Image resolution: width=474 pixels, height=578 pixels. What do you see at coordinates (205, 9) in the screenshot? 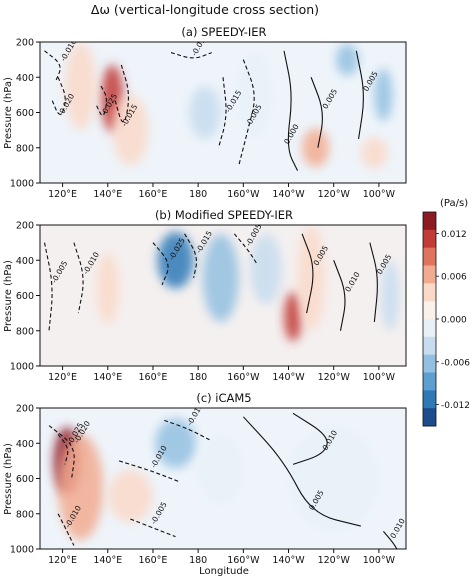
I see `figure-title: Δω (vertical-longitude cross section)` at bounding box center [205, 9].